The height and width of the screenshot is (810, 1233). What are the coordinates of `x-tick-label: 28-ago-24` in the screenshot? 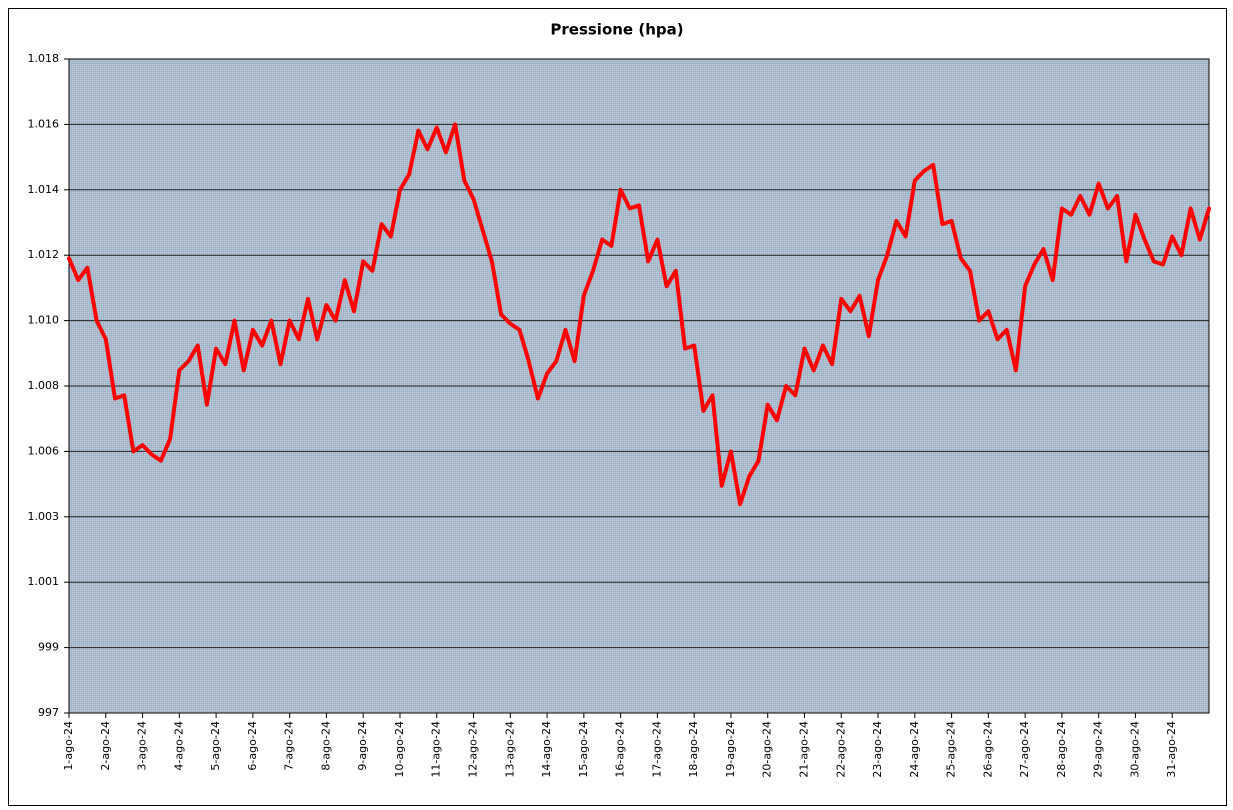 It's located at (1061, 749).